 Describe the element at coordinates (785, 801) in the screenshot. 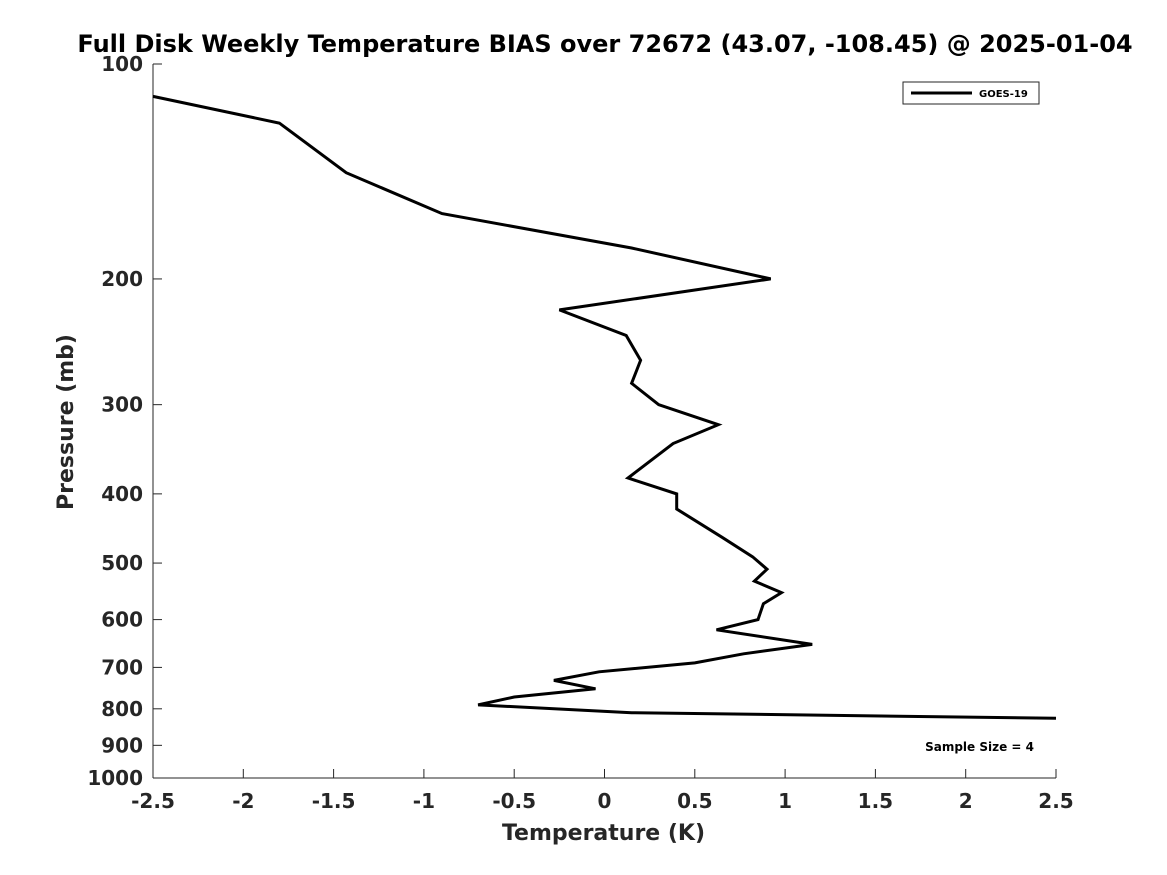

I see `x-tick-label: 1` at that location.